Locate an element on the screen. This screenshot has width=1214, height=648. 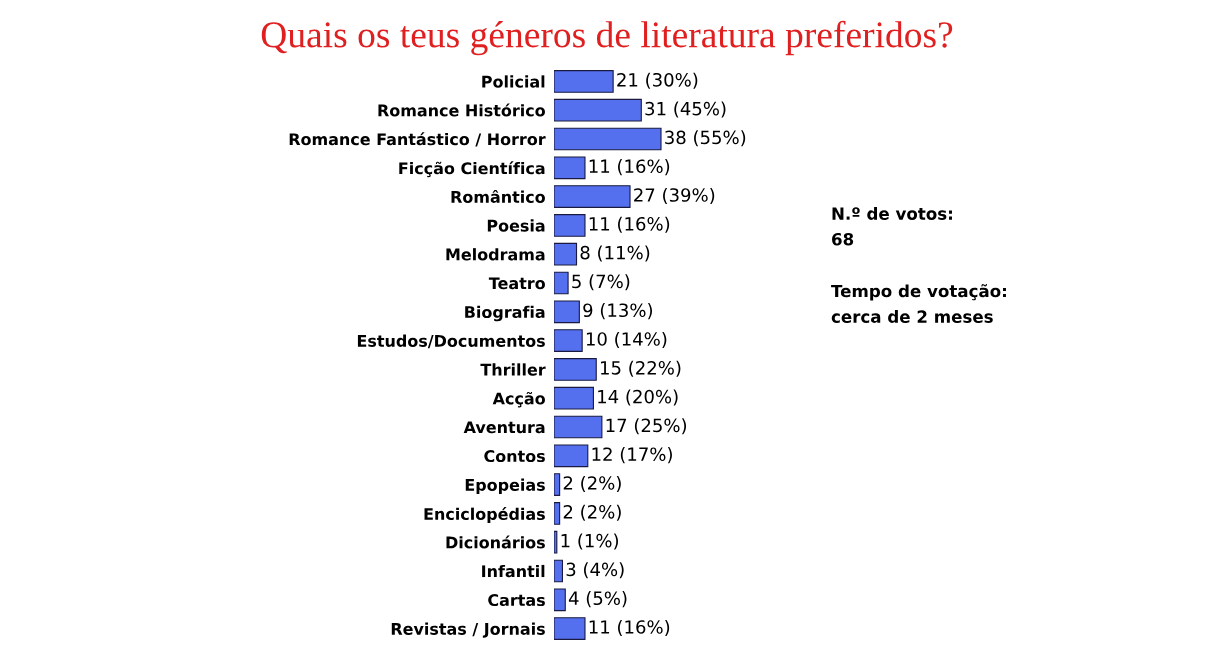
data-label: 17 (25%) is located at coordinates (646, 426).